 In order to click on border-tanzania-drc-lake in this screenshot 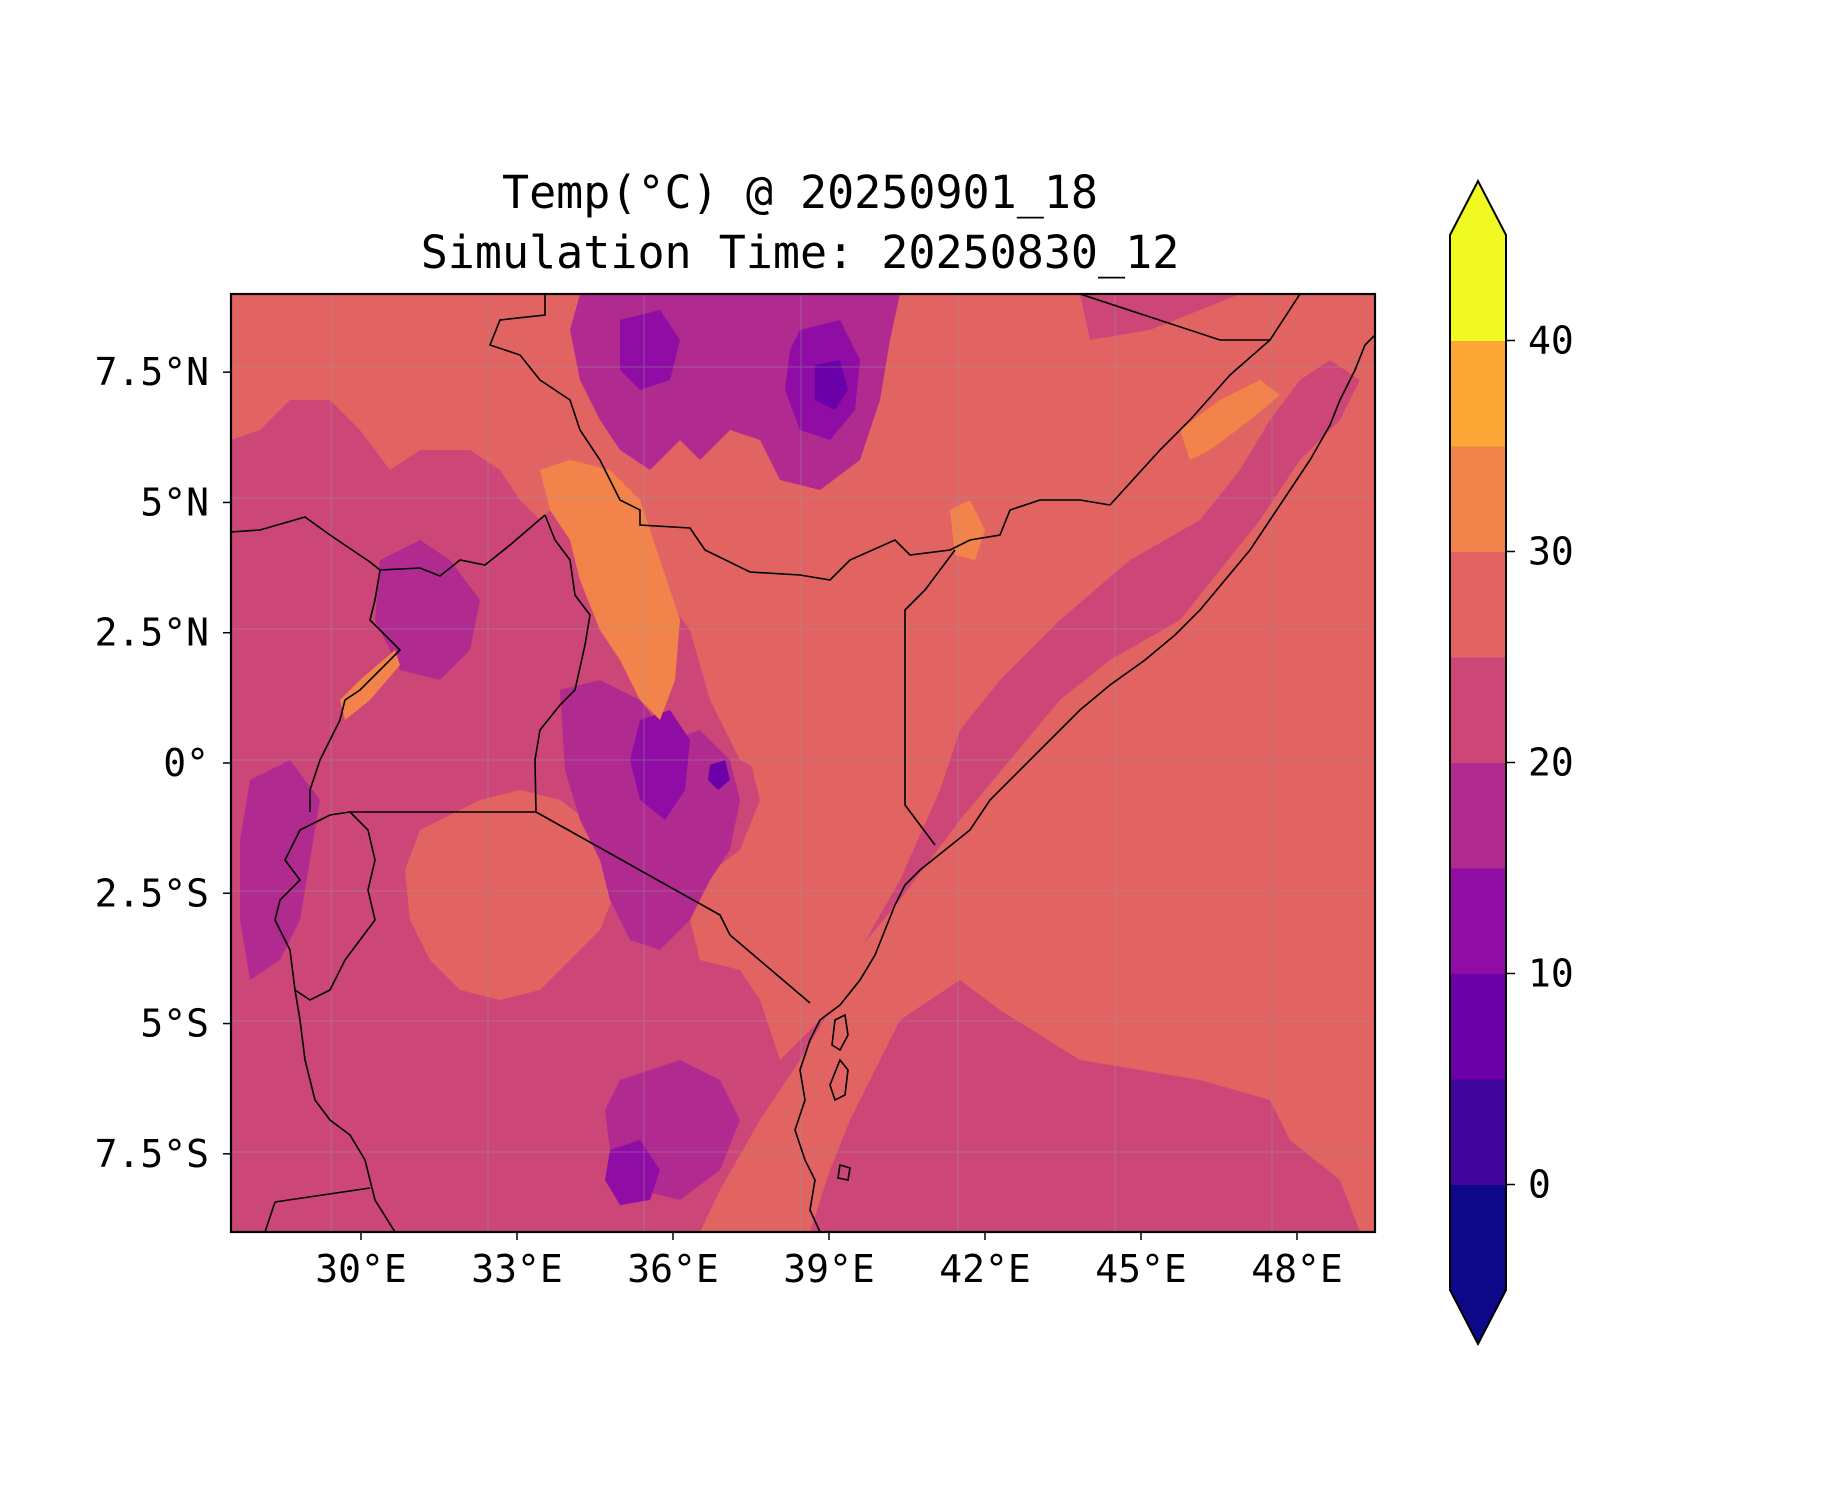, I will do `click(345, 1110)`.